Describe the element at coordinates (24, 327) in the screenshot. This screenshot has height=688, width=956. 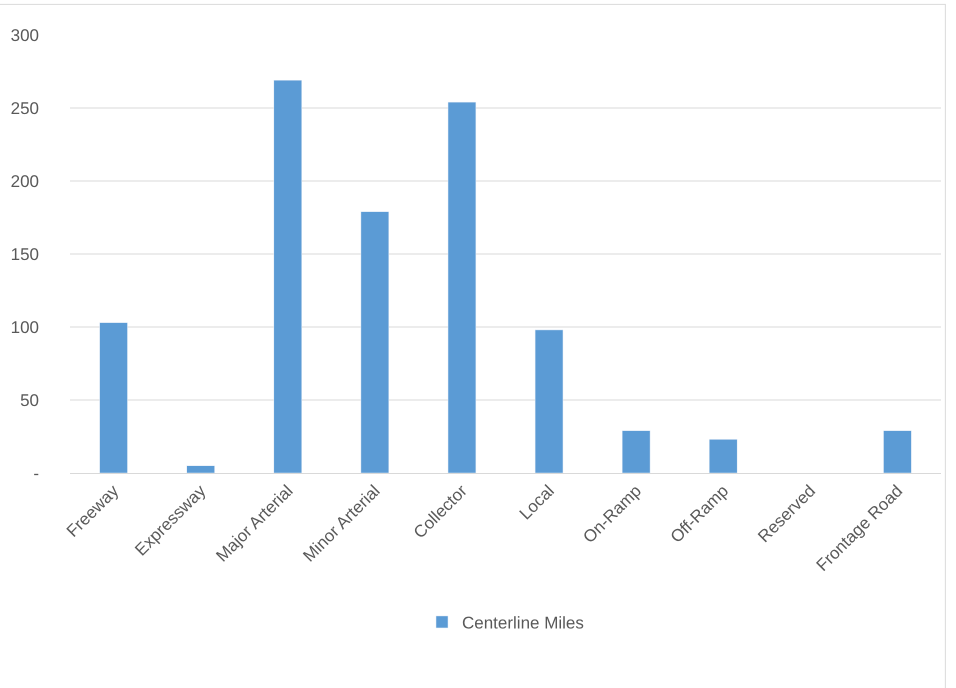
I see `y-tick-label: 100` at that location.